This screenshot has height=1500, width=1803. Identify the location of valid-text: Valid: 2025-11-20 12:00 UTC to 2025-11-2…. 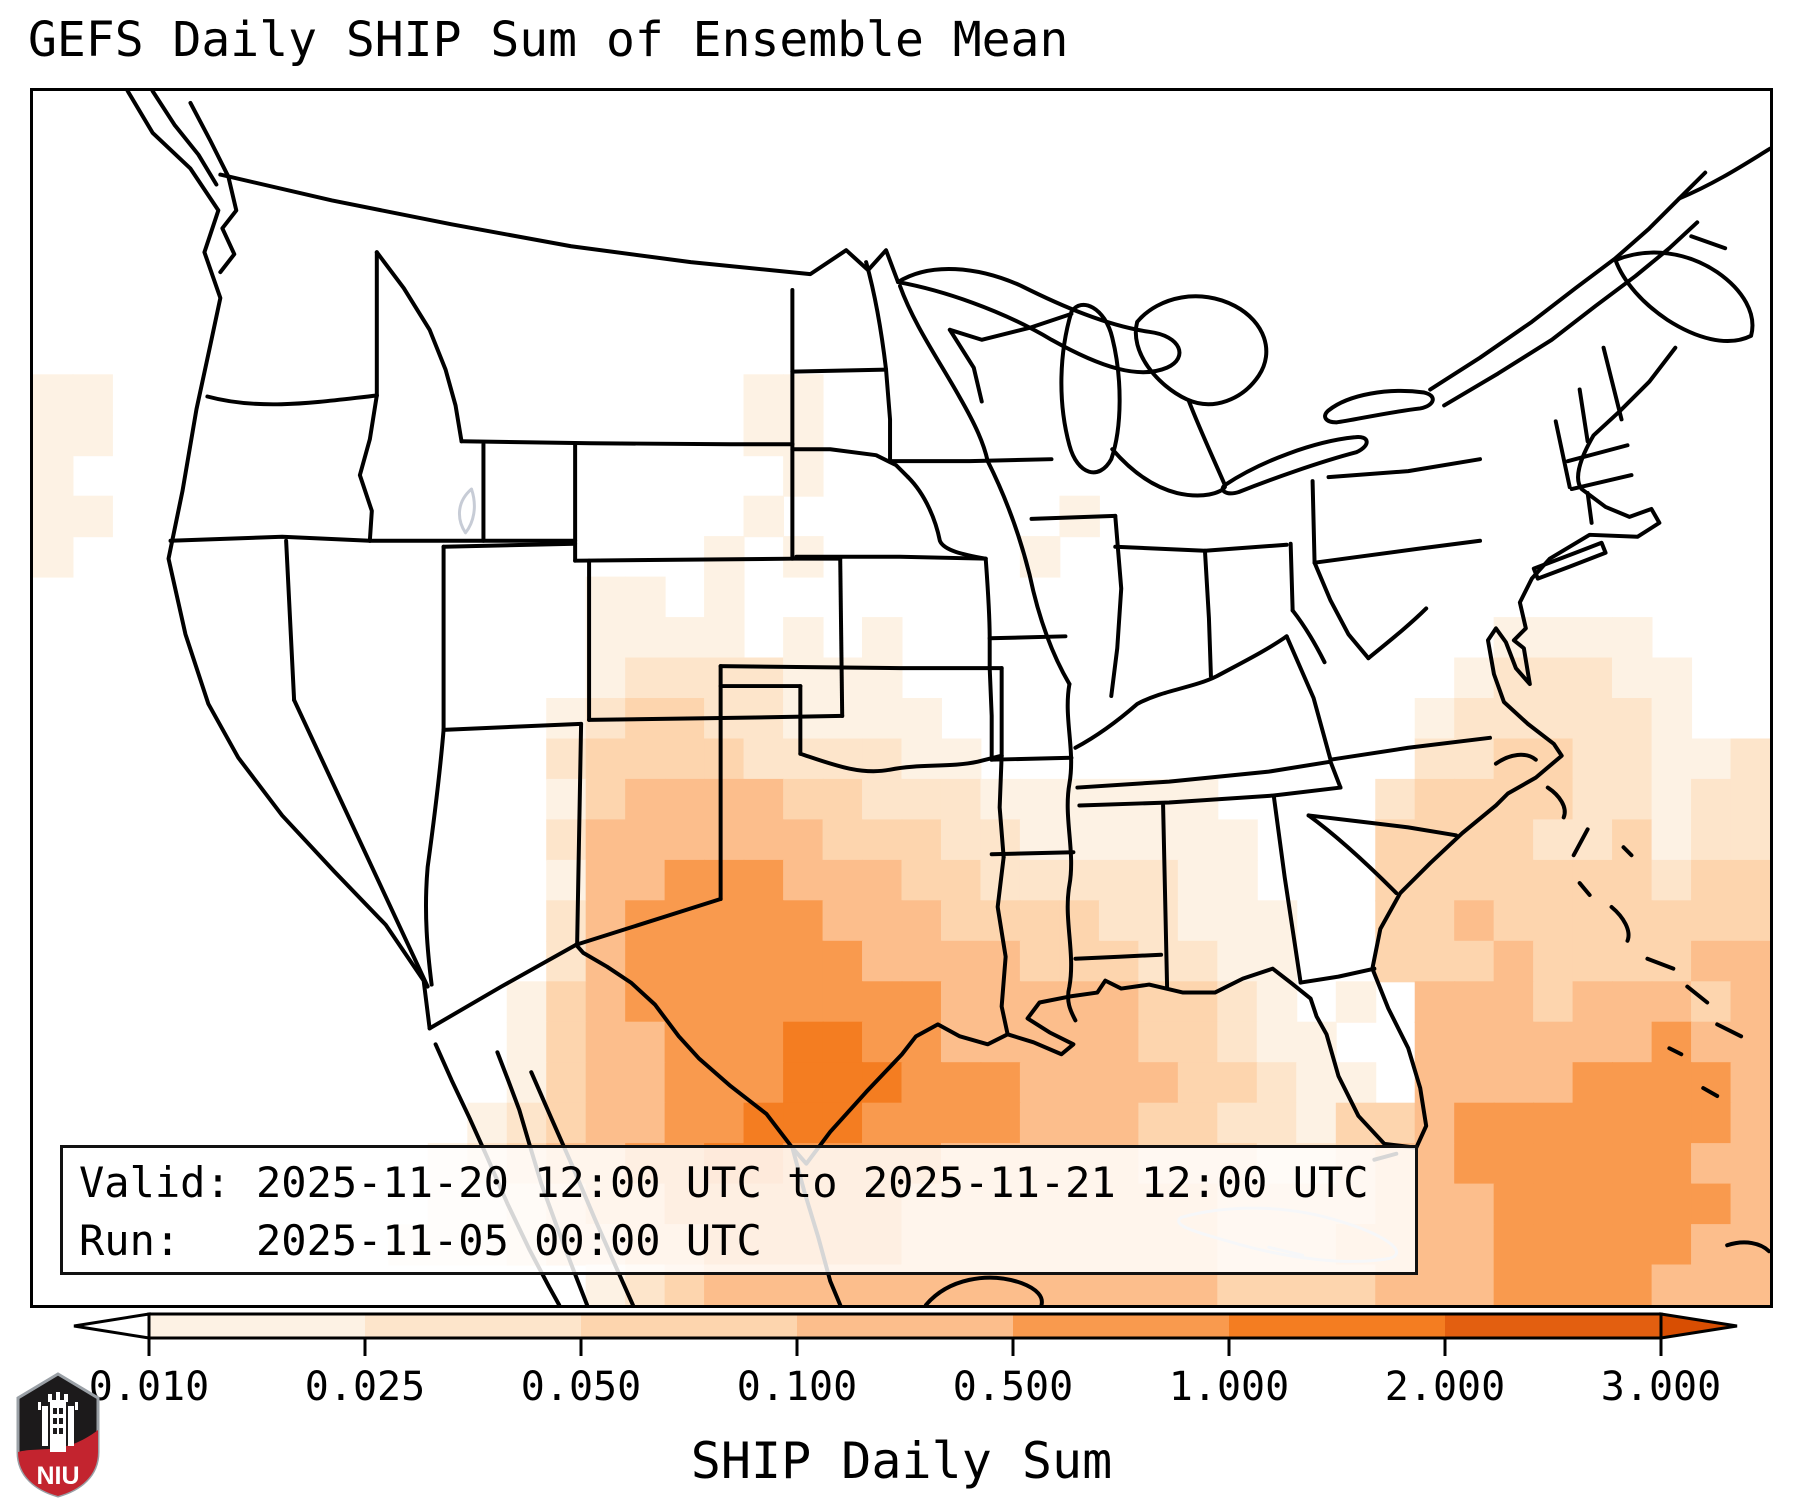
(724, 1182).